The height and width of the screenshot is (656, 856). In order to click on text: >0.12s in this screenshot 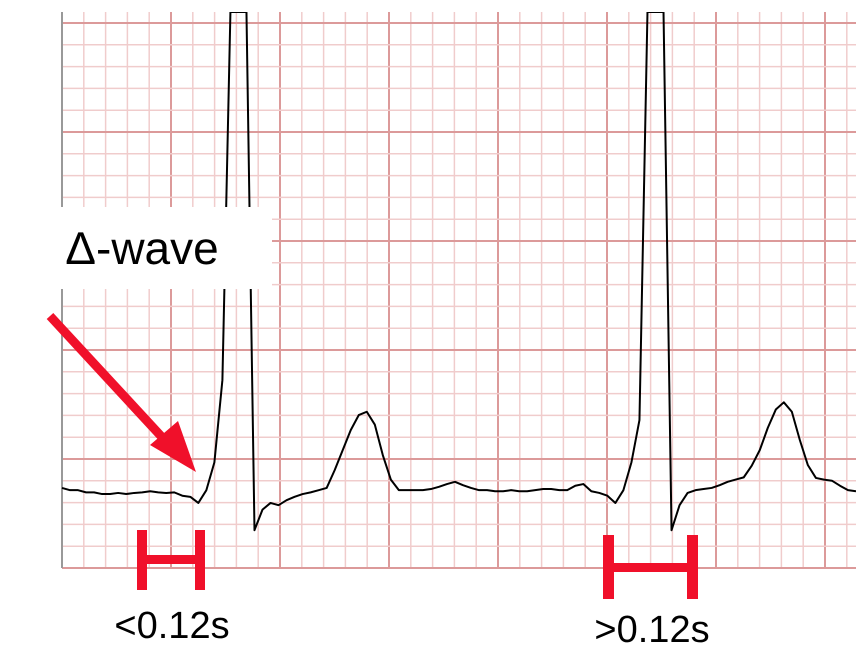, I will do `click(652, 630)`.